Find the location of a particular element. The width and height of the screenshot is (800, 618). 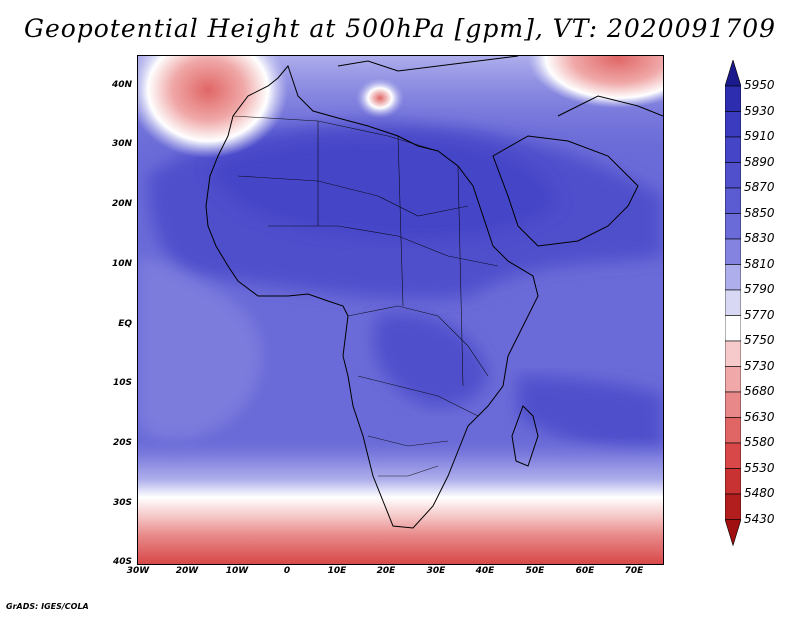

colorbar-level-label: 5950 is located at coordinates (759, 85).